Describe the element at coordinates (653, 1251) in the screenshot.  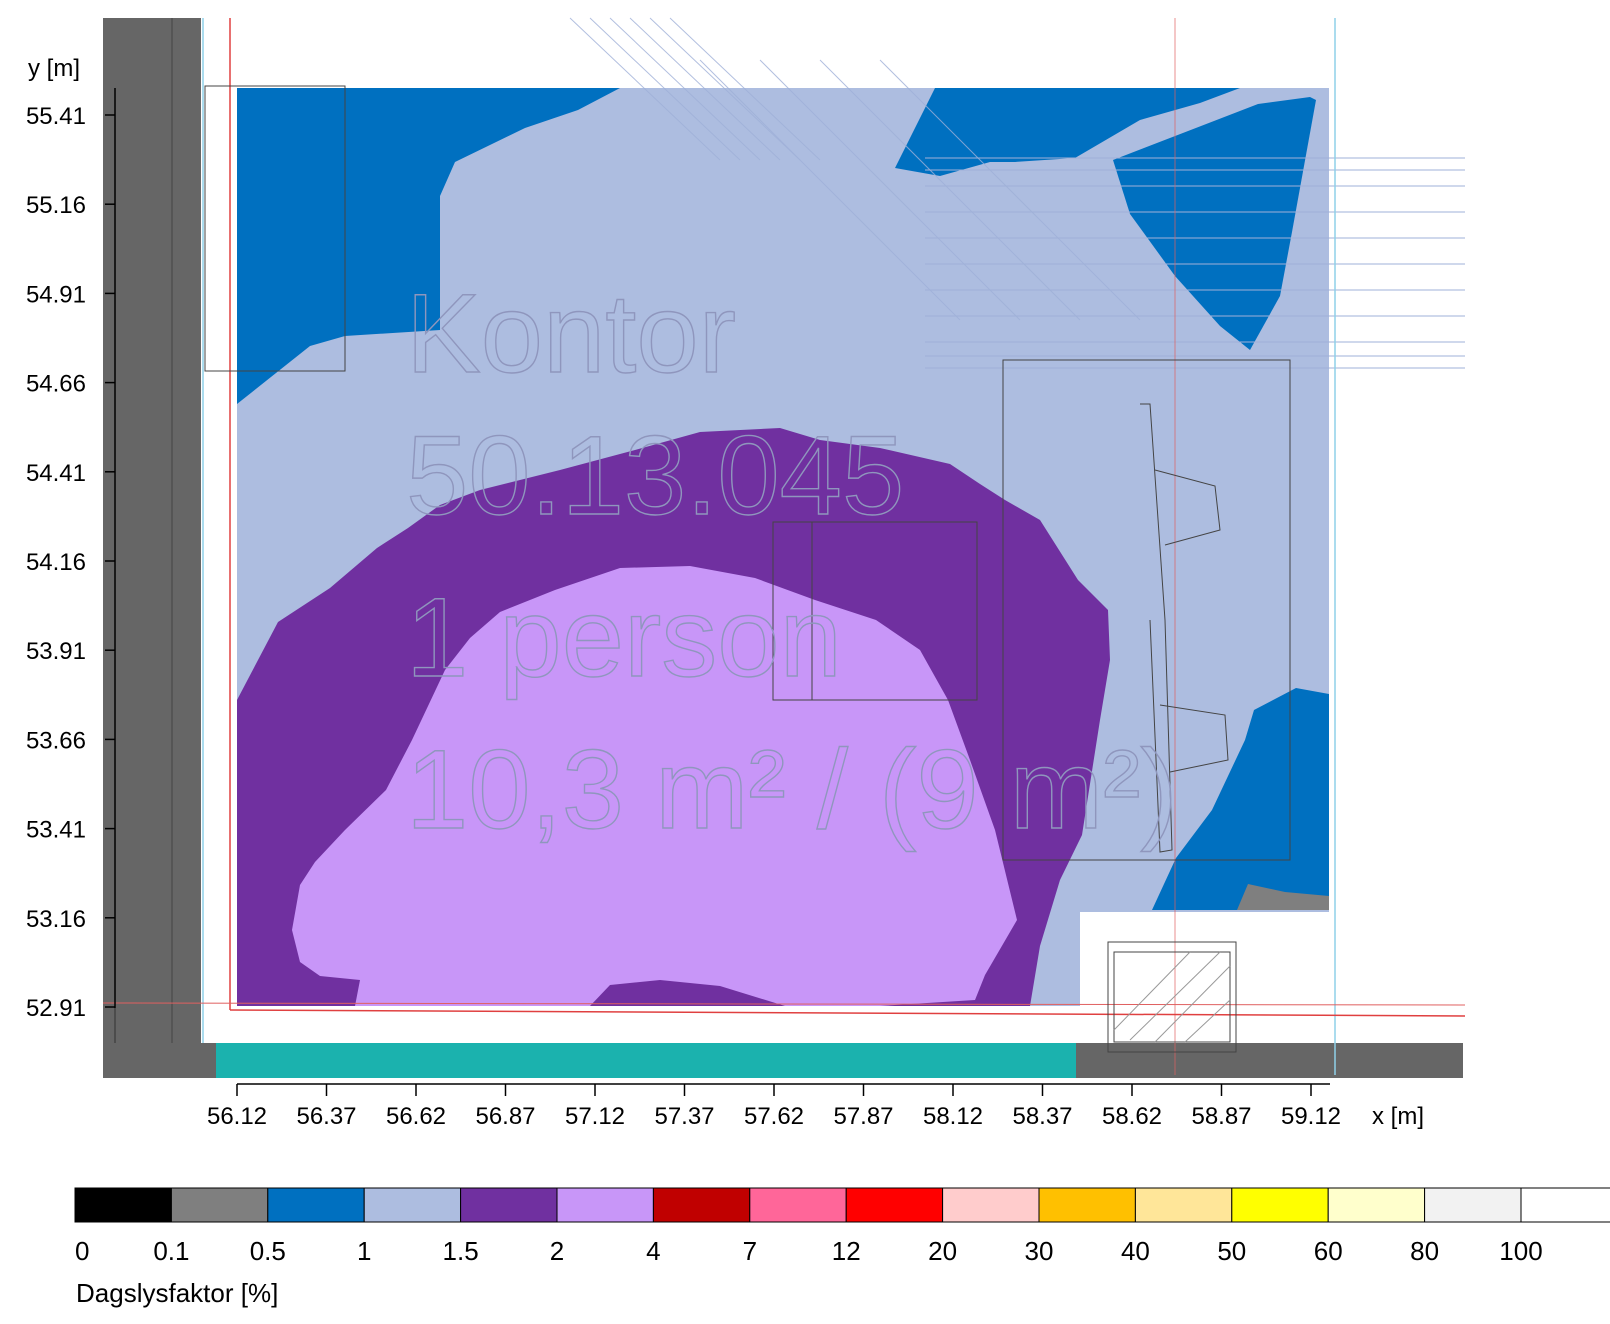
I see `legend-tick-label: 4` at that location.